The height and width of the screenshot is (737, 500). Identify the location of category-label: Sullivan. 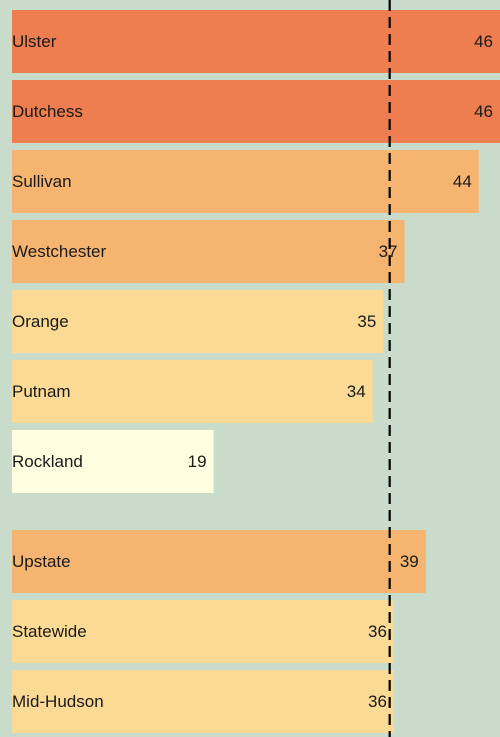
(42, 181).